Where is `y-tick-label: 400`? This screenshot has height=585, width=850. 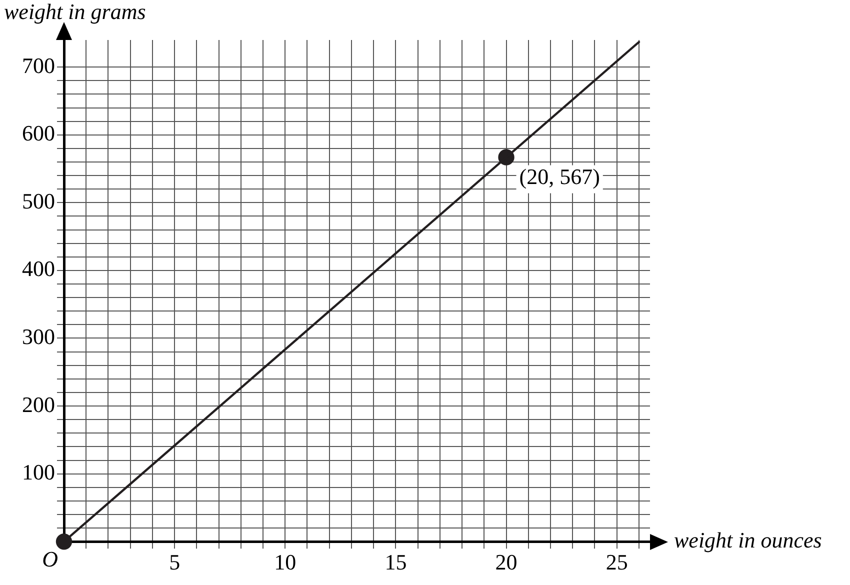 y-tick-label: 400 is located at coordinates (38, 269).